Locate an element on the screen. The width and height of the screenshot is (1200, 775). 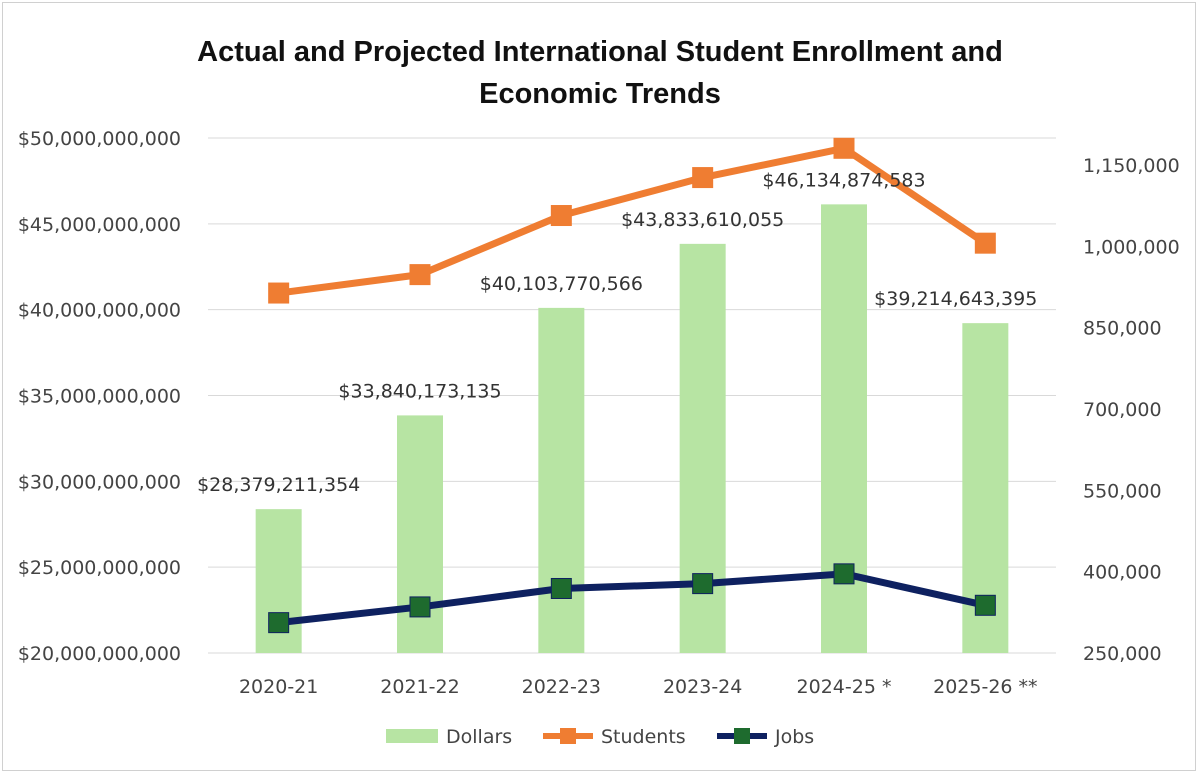
legend-label-dollars: Dollars is located at coordinates (479, 737).